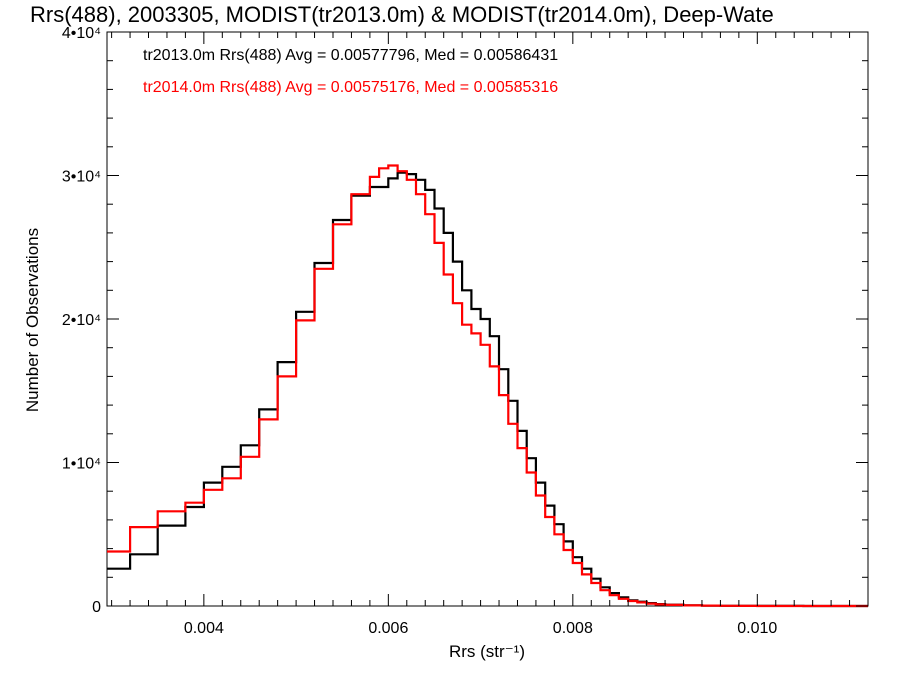 This screenshot has height=675, width=900. Describe the element at coordinates (757, 628) in the screenshot. I see `x-tick-label: 0.010` at that location.